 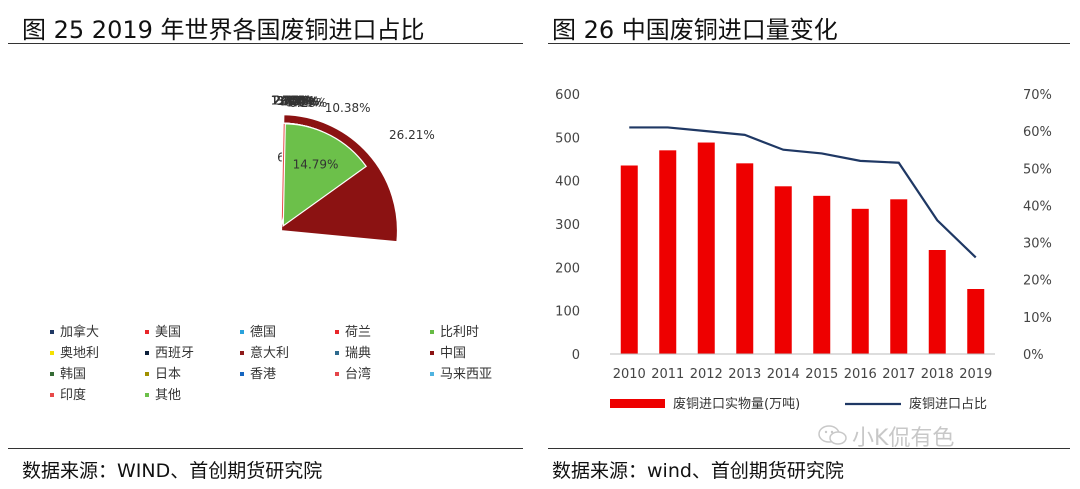 I want to click on bar-2016, so click(x=860, y=281).